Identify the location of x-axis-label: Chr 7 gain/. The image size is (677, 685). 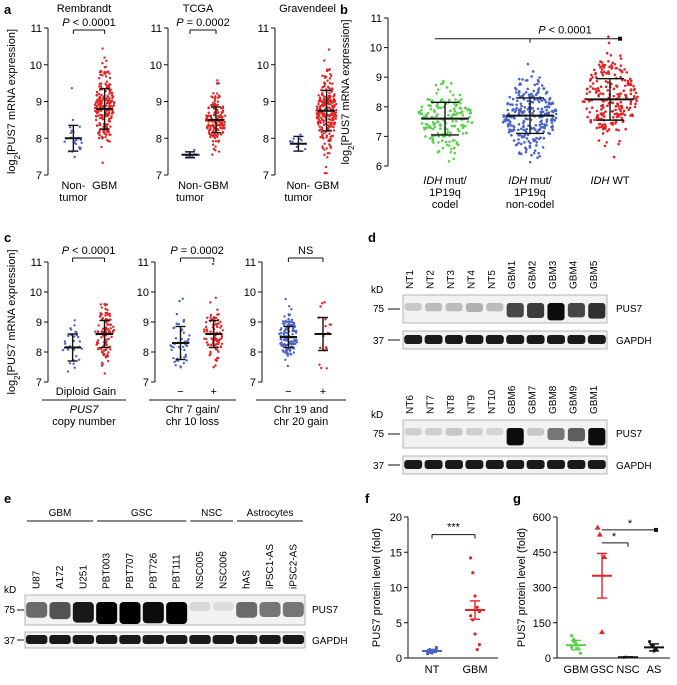
(193, 410).